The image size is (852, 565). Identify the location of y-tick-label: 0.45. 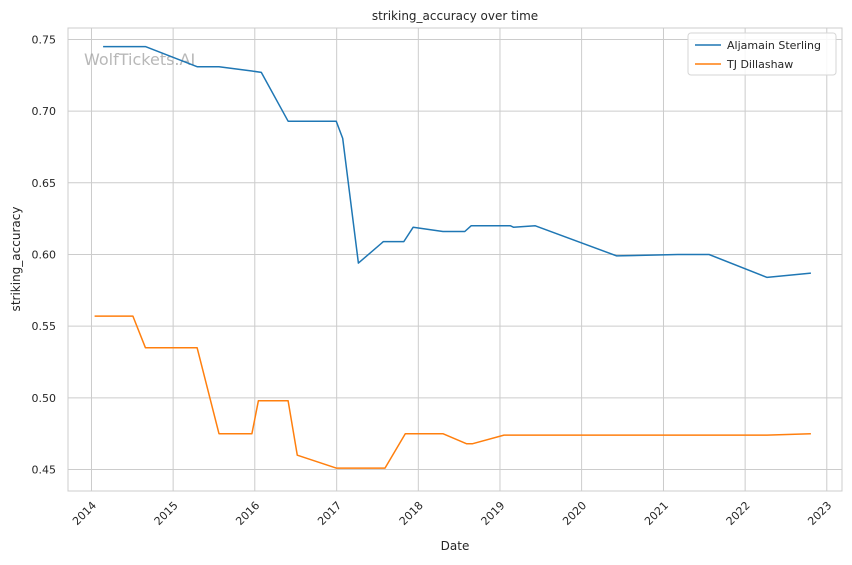
(44, 469).